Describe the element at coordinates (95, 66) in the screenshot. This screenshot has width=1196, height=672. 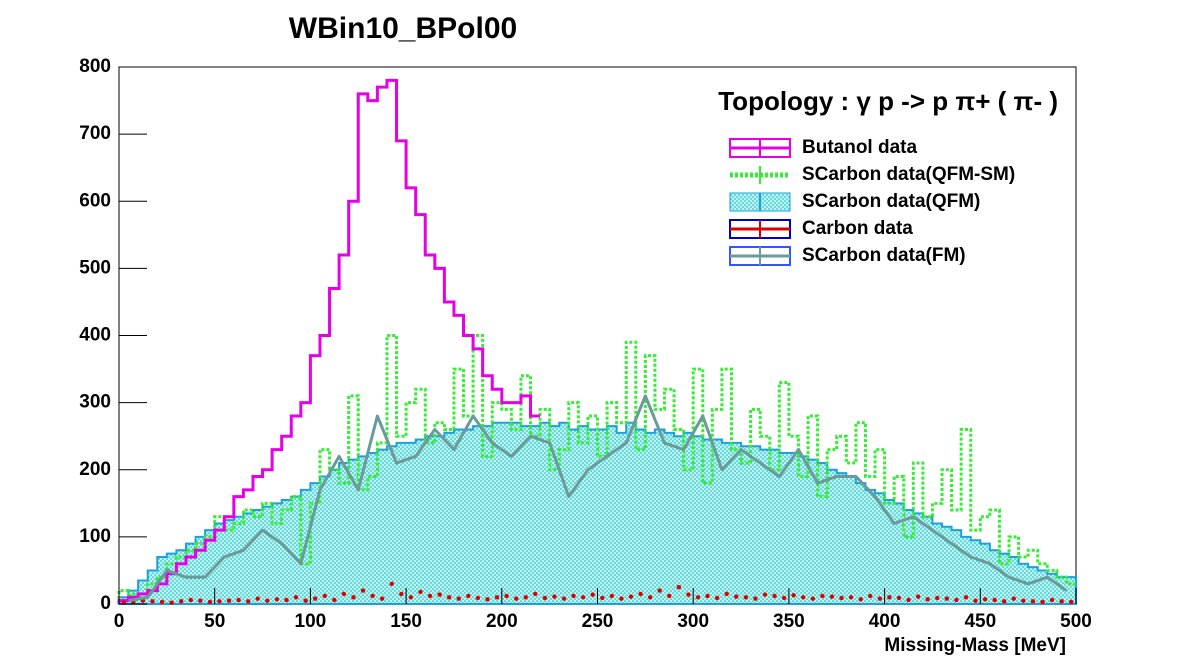
I see `y-tick-label: 800` at that location.